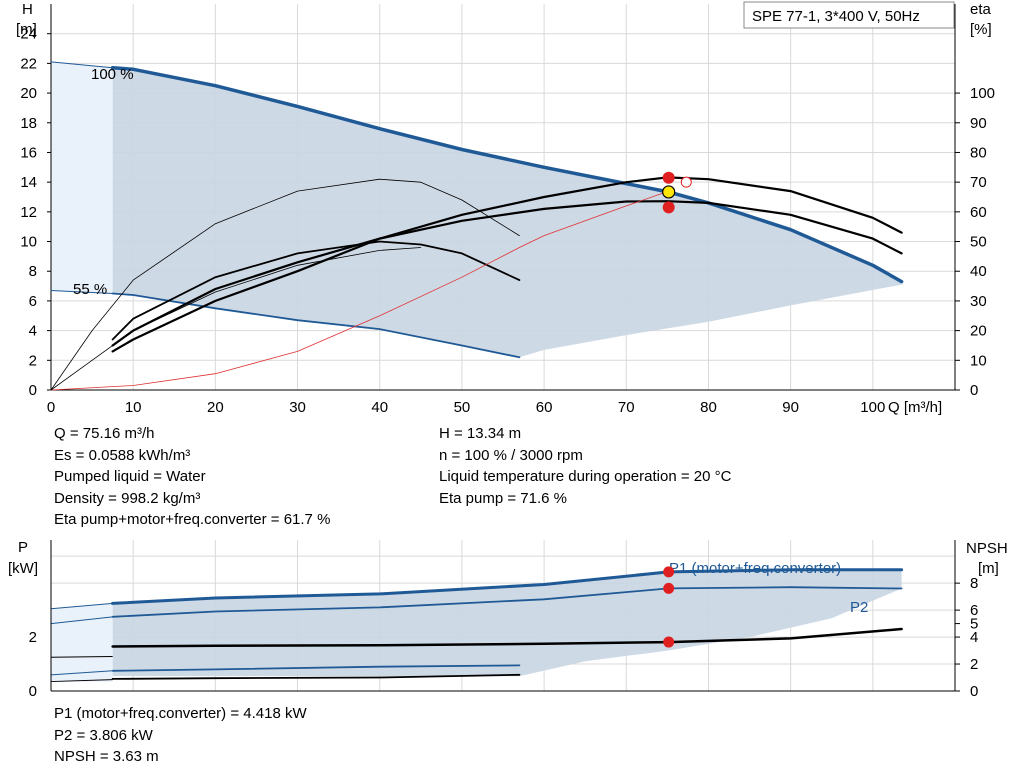  I want to click on y2-tick-label: 20, so click(978, 331).